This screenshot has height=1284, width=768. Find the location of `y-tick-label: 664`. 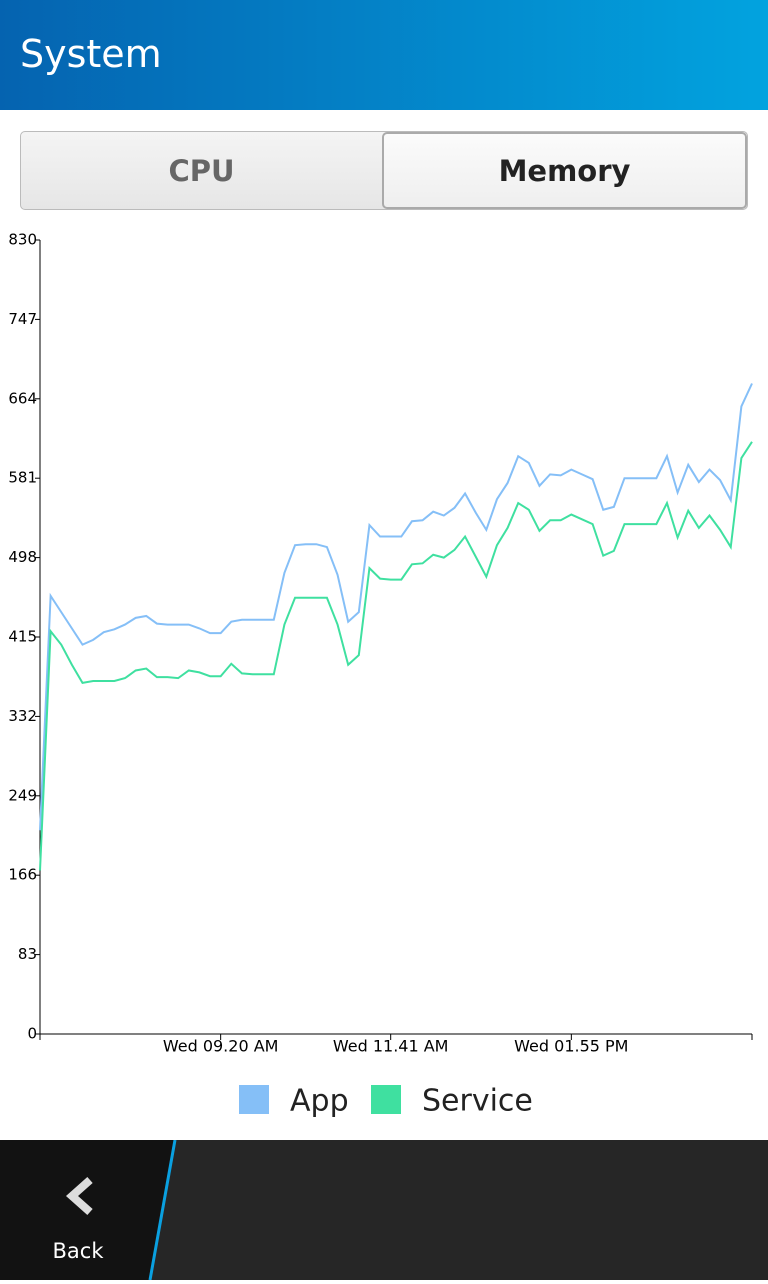

y-tick-label: 664 is located at coordinates (22, 398).